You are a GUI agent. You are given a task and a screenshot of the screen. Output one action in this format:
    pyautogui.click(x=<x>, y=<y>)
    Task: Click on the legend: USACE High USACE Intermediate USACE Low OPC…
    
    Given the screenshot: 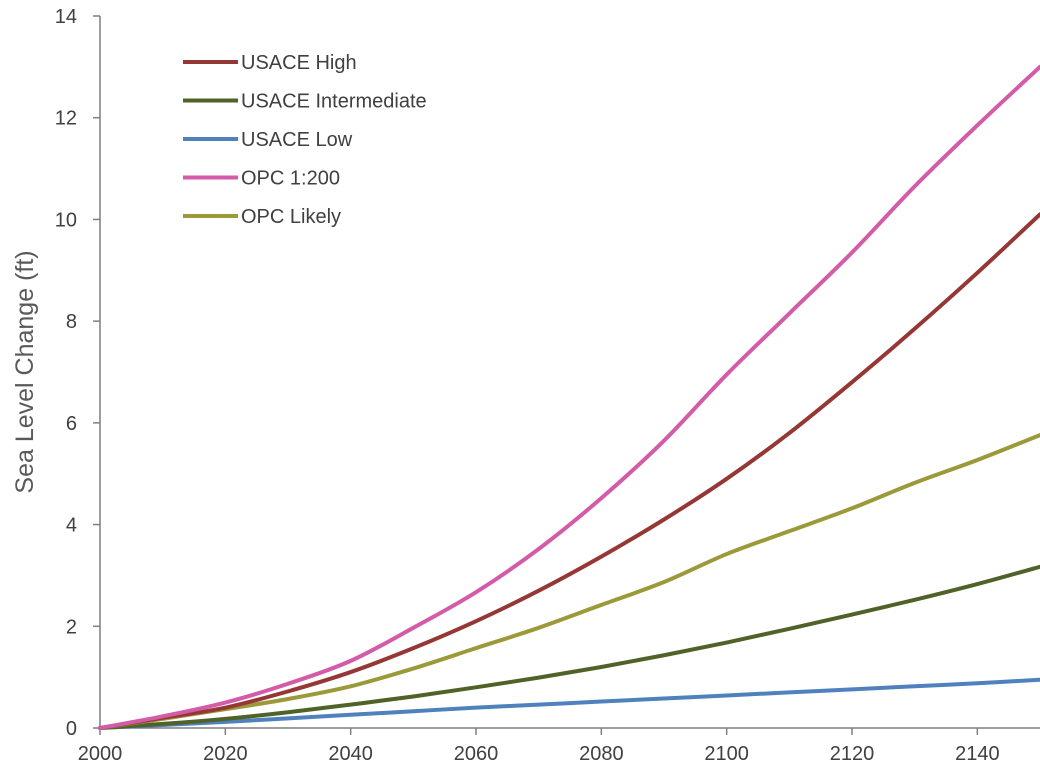 What is the action you would take?
    pyautogui.click(x=305, y=140)
    